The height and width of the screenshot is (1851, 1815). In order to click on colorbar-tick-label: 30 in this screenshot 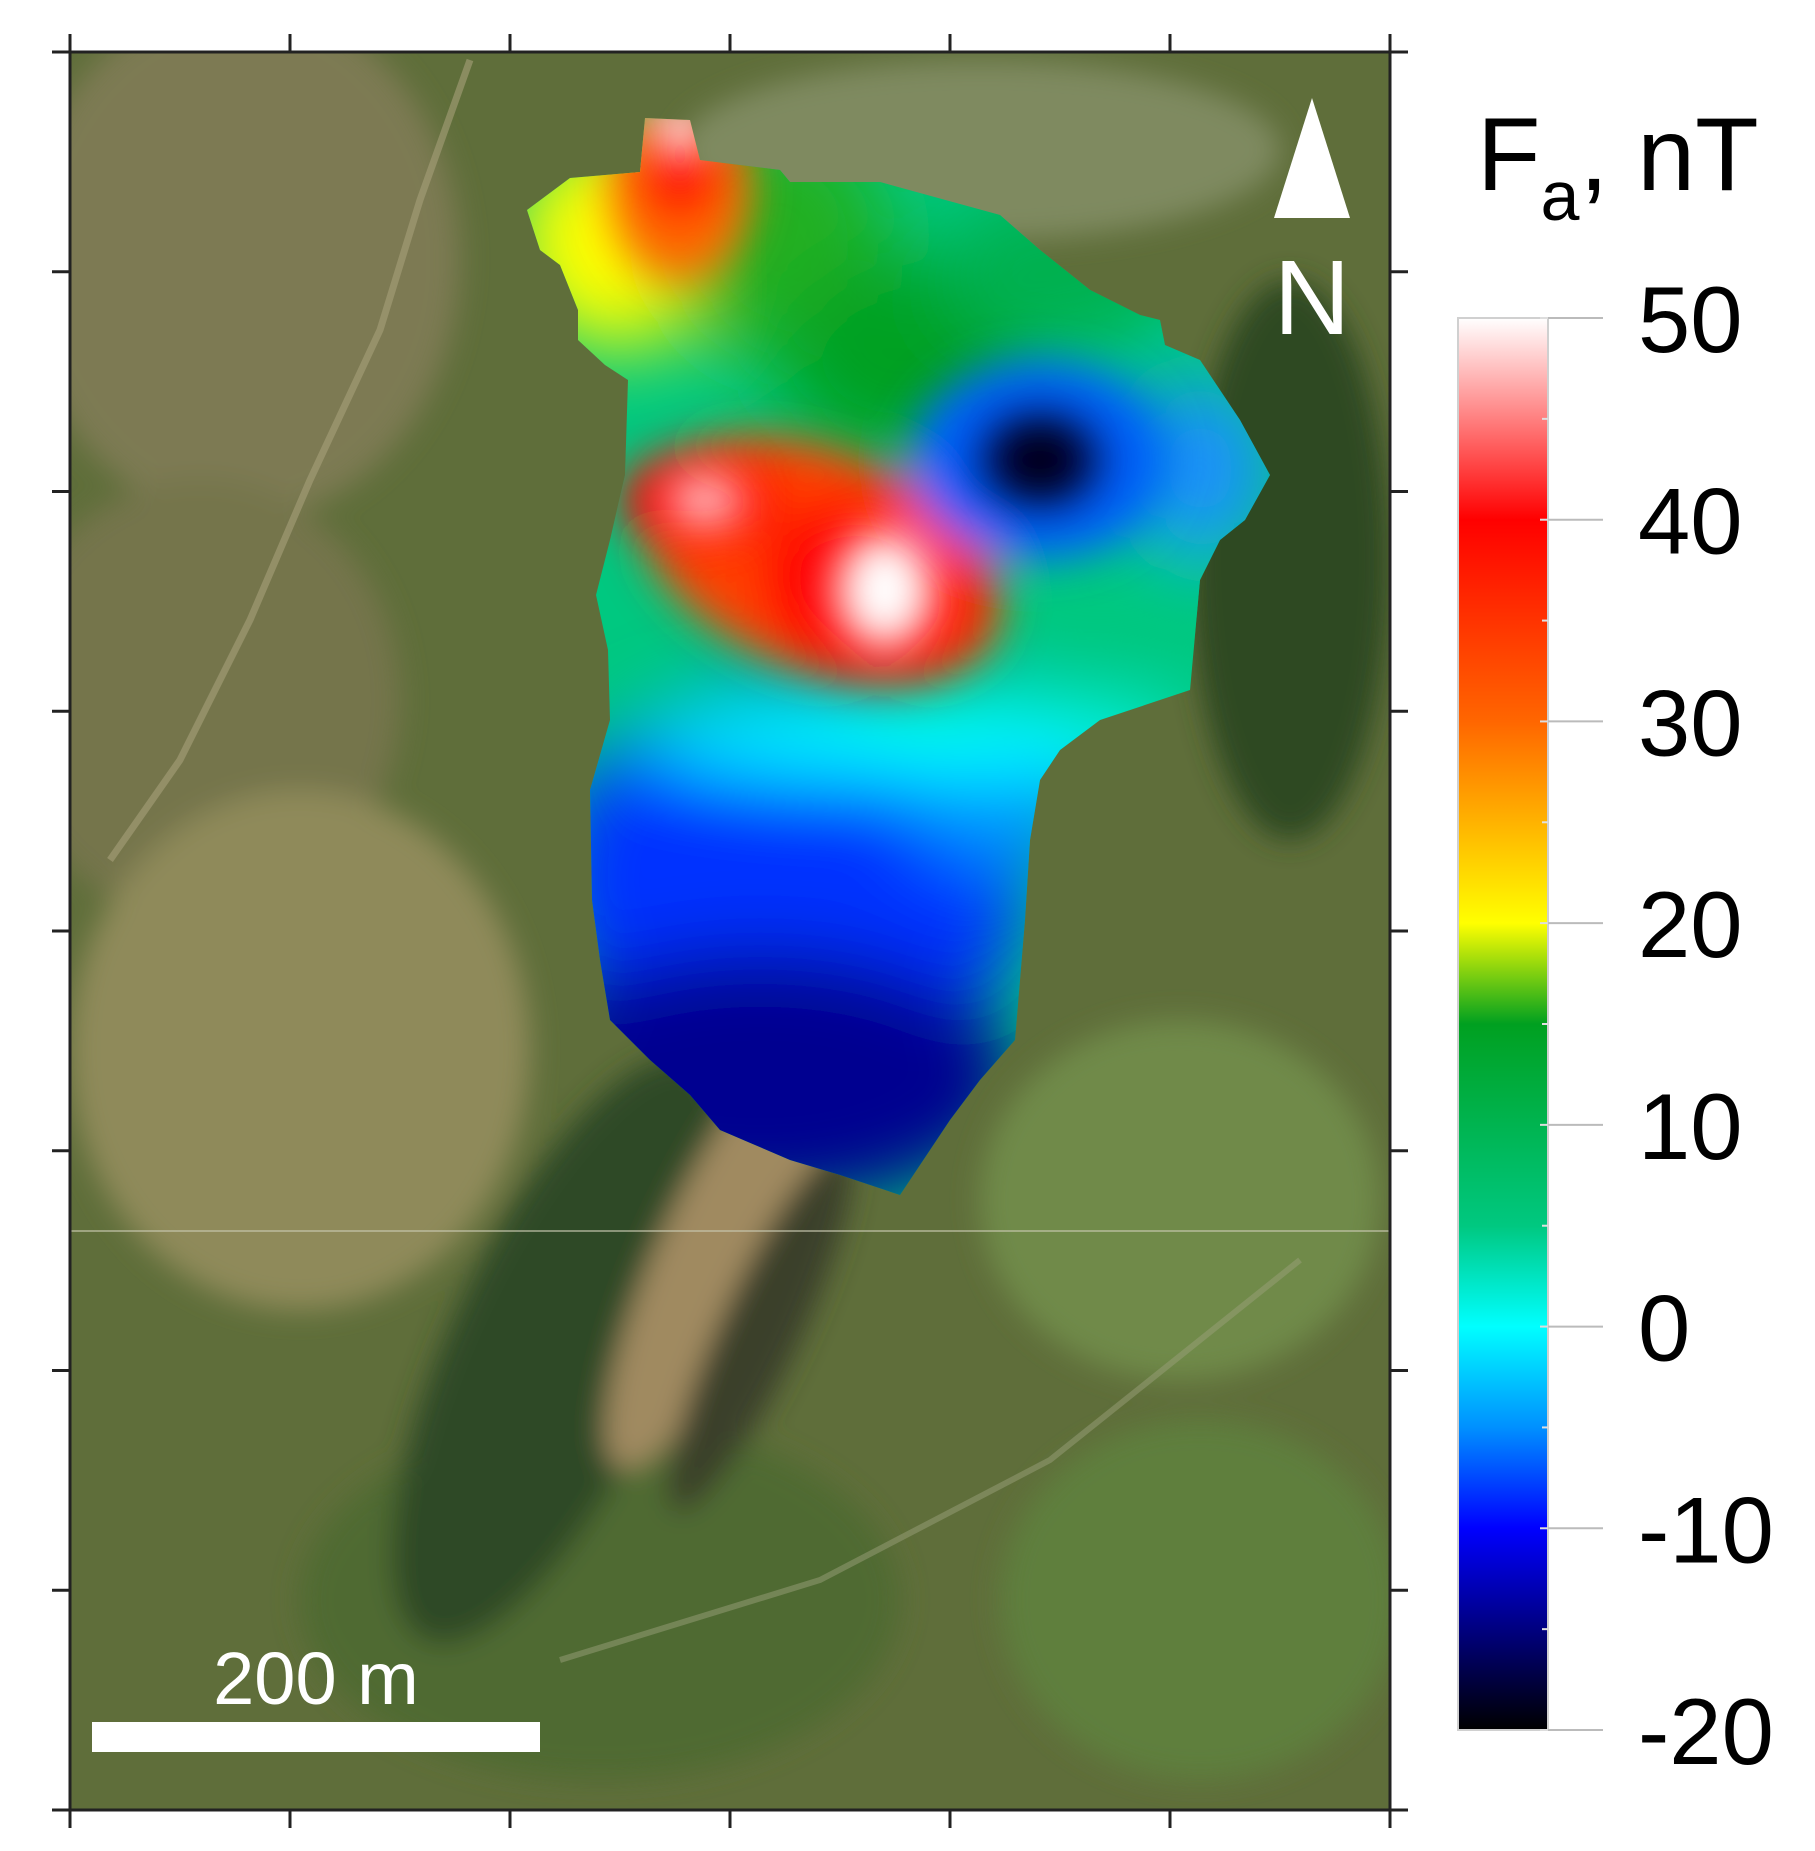, I will do `click(1690, 722)`.